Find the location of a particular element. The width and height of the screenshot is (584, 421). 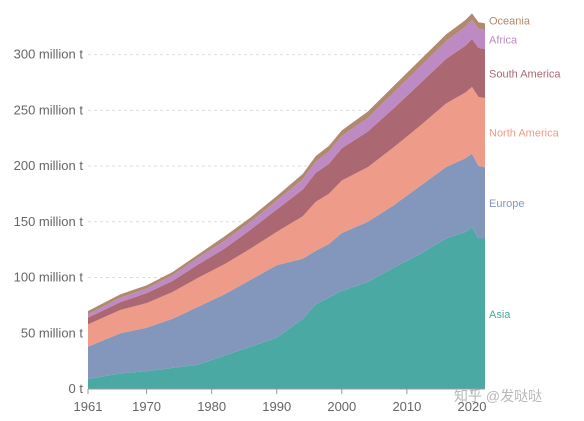

y-tick-label: 250 million t is located at coordinates (49, 109).